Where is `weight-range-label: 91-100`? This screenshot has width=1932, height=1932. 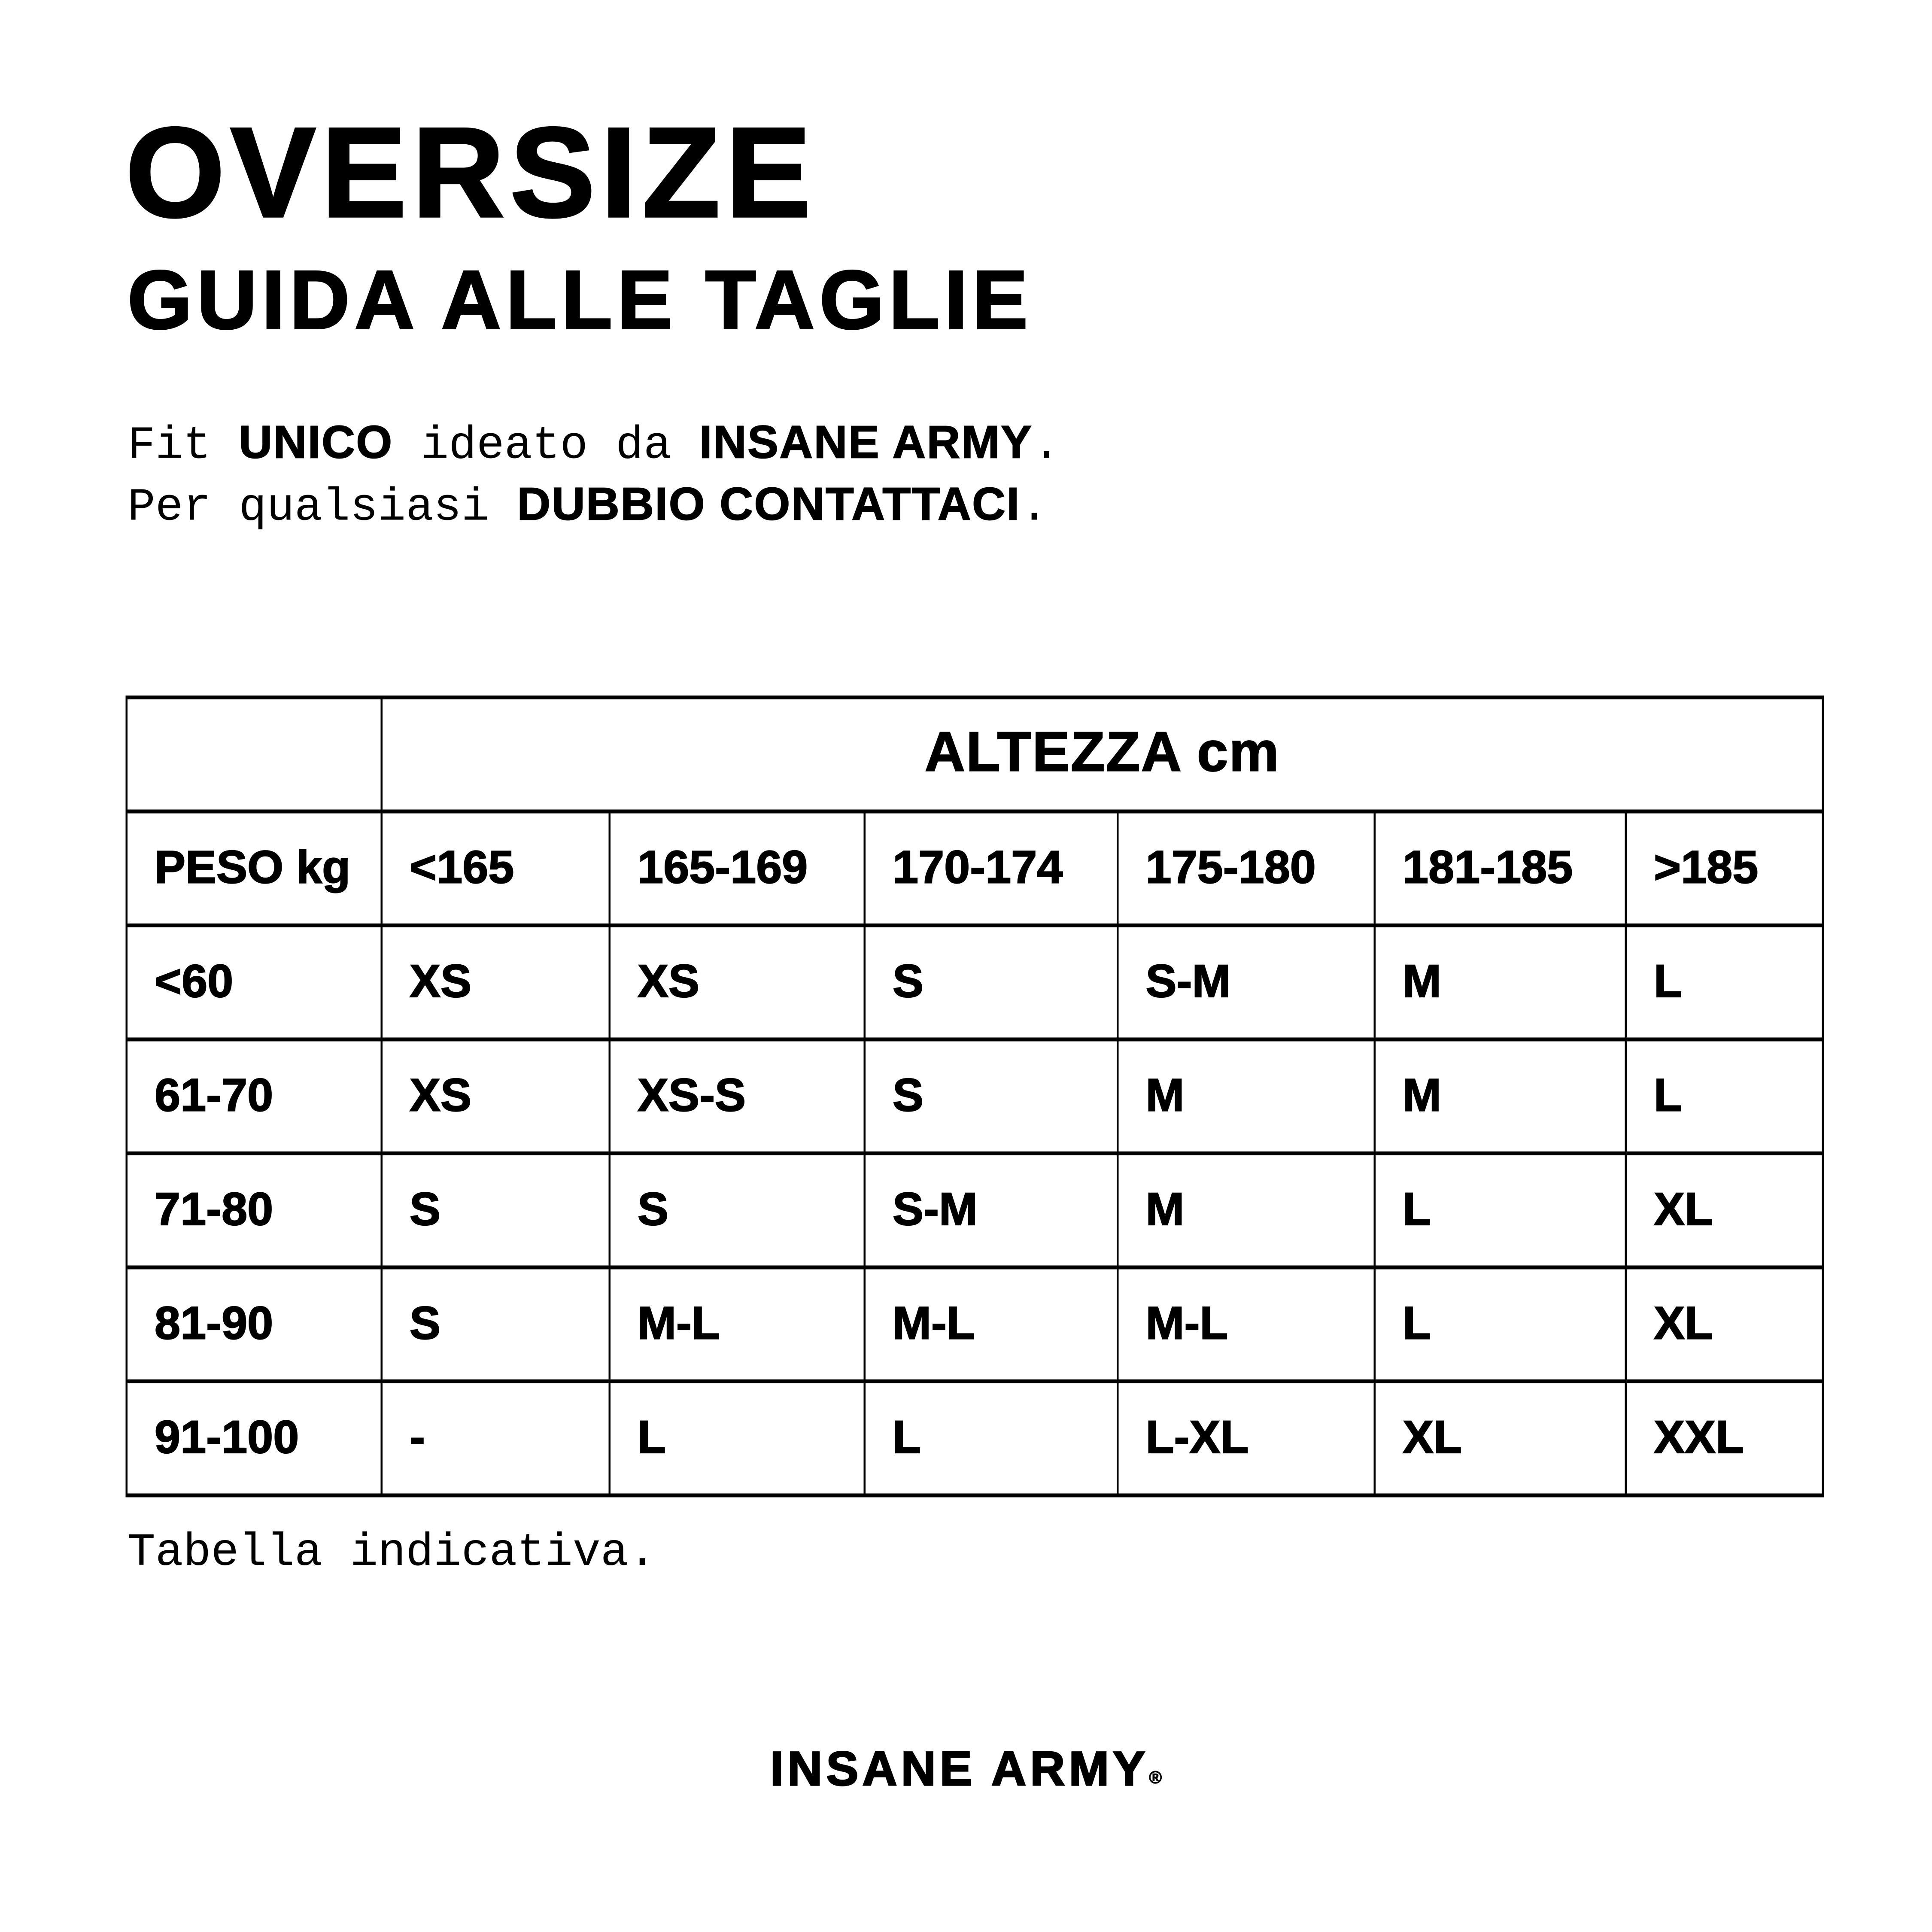
weight-range-label: 91-100 is located at coordinates (254, 1438).